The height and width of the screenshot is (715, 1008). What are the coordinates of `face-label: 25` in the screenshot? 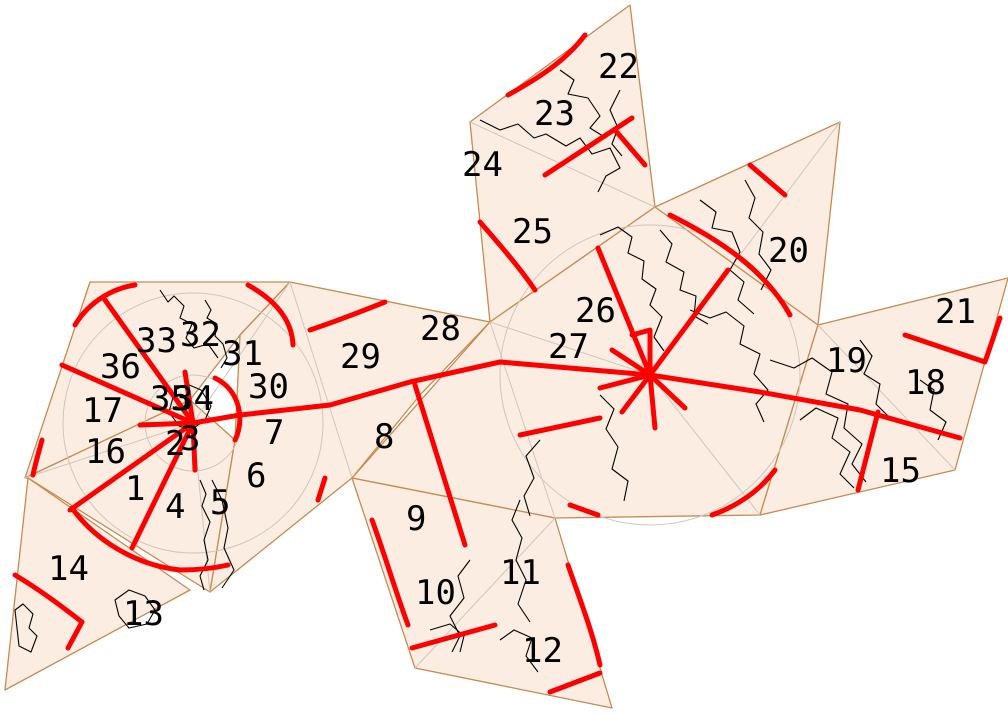 It's located at (532, 232).